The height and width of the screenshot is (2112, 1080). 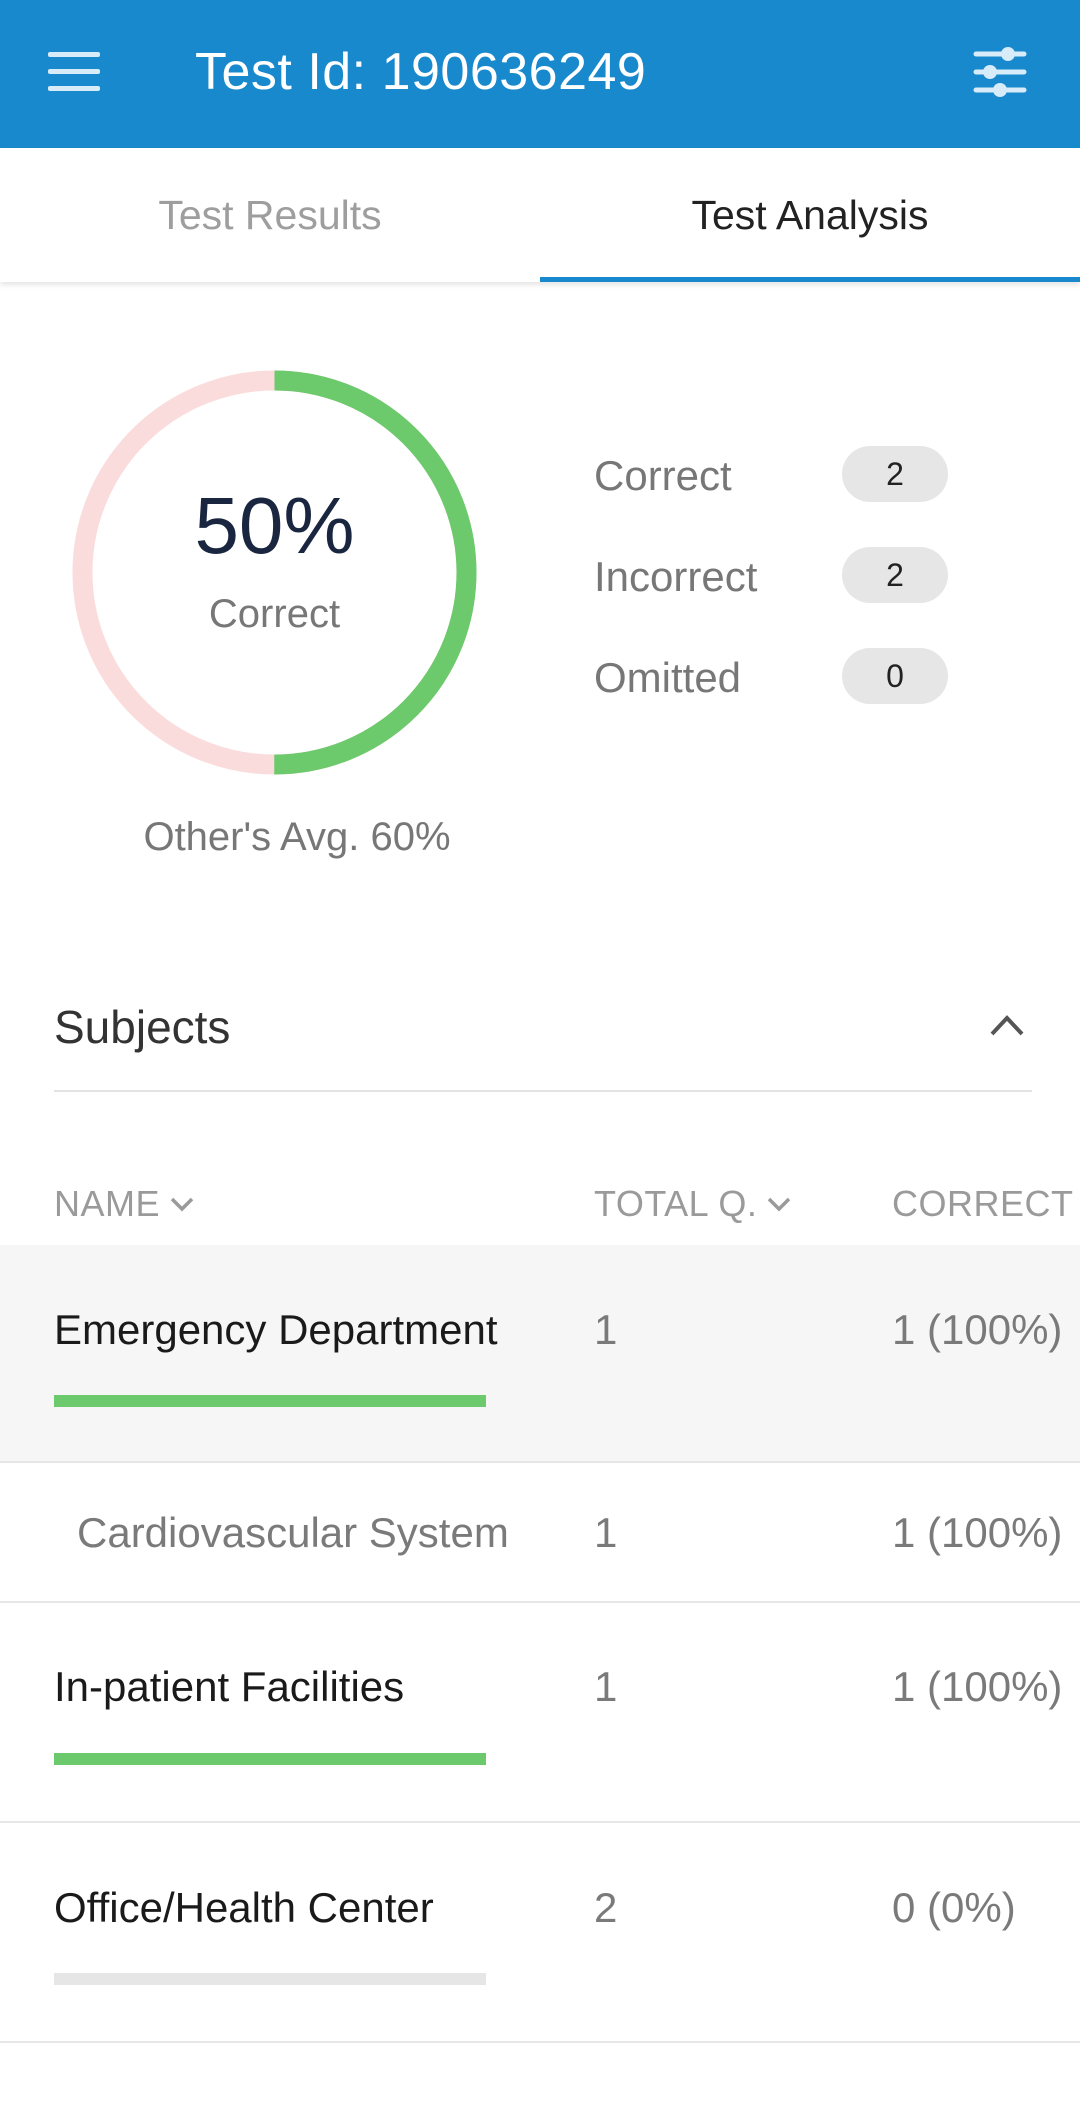 What do you see at coordinates (107, 1203) in the screenshot?
I see `column-label: NAME` at bounding box center [107, 1203].